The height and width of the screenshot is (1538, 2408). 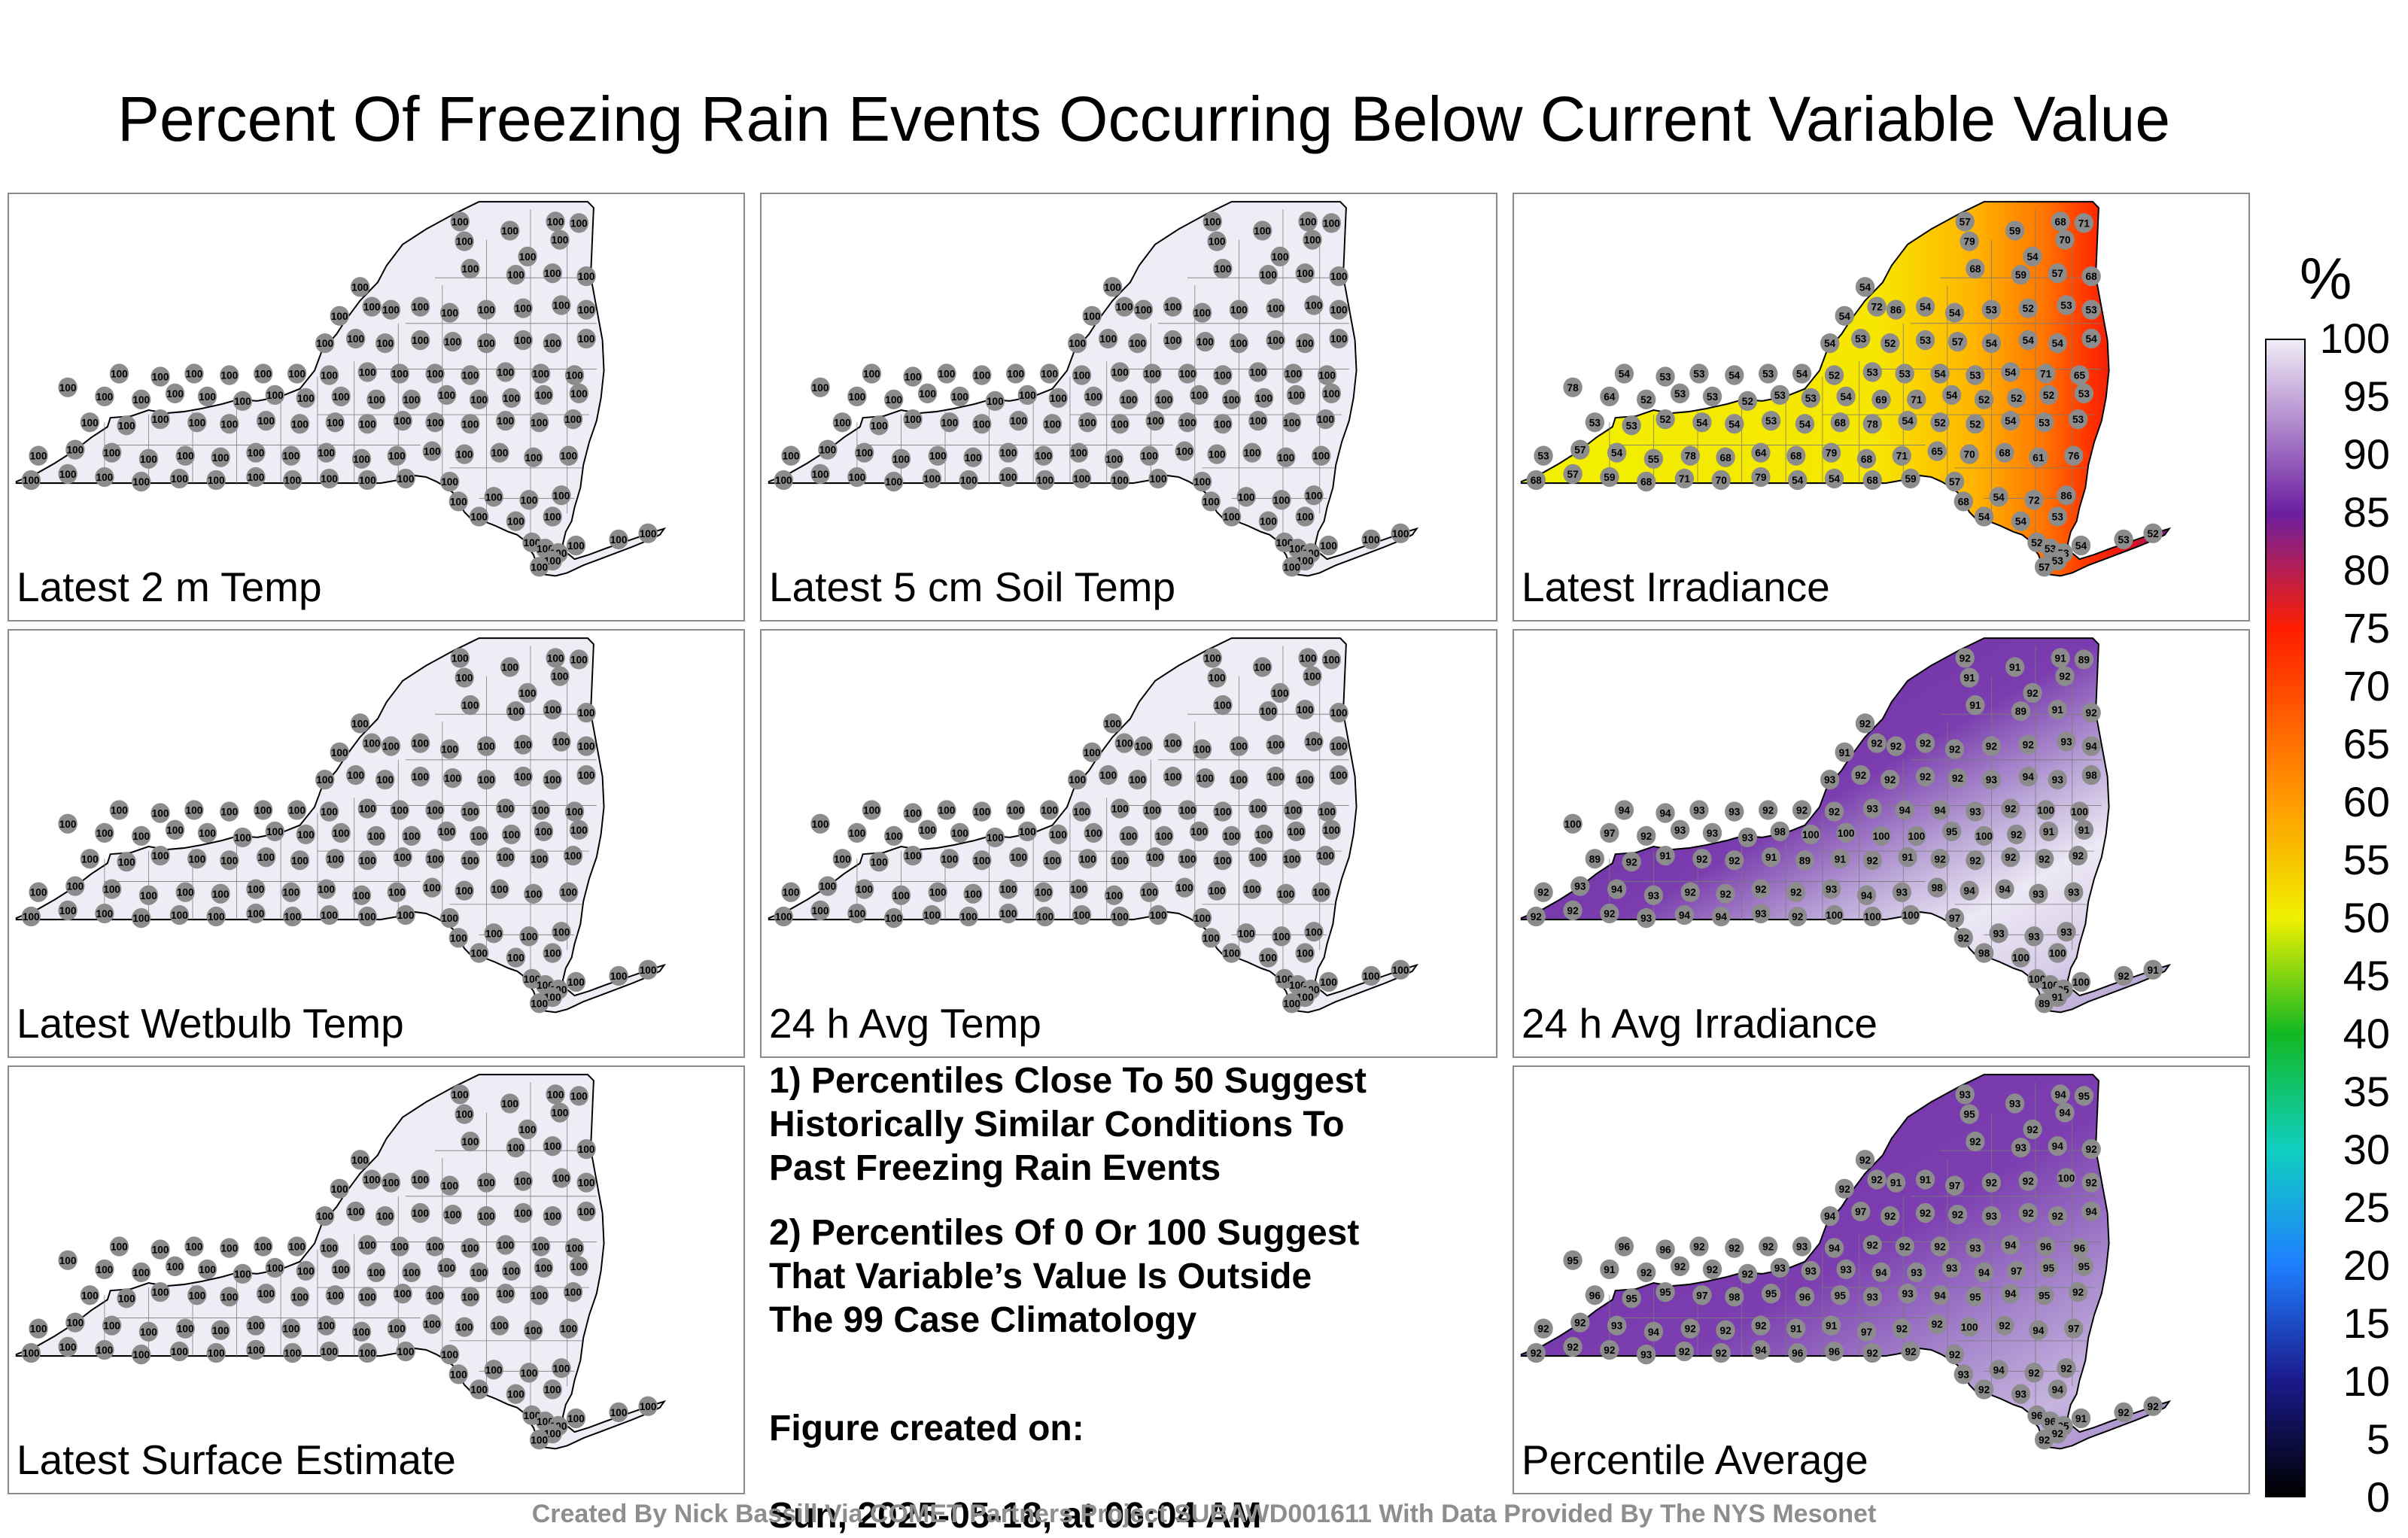 I want to click on station-marker: 94, so click(x=1984, y=1272).